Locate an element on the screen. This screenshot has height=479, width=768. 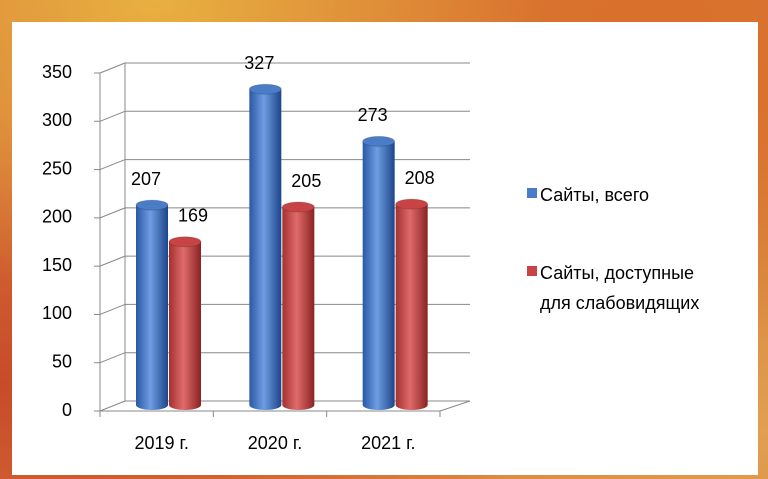
y-tick-label: 0 is located at coordinates (67, 410).